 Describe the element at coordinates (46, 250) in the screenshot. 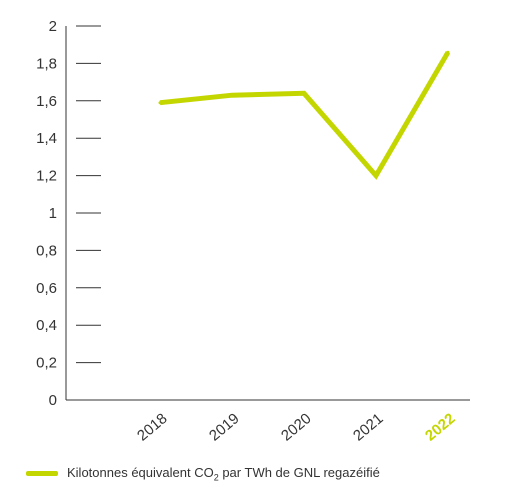

I see `y-tick-label: 0,8` at that location.